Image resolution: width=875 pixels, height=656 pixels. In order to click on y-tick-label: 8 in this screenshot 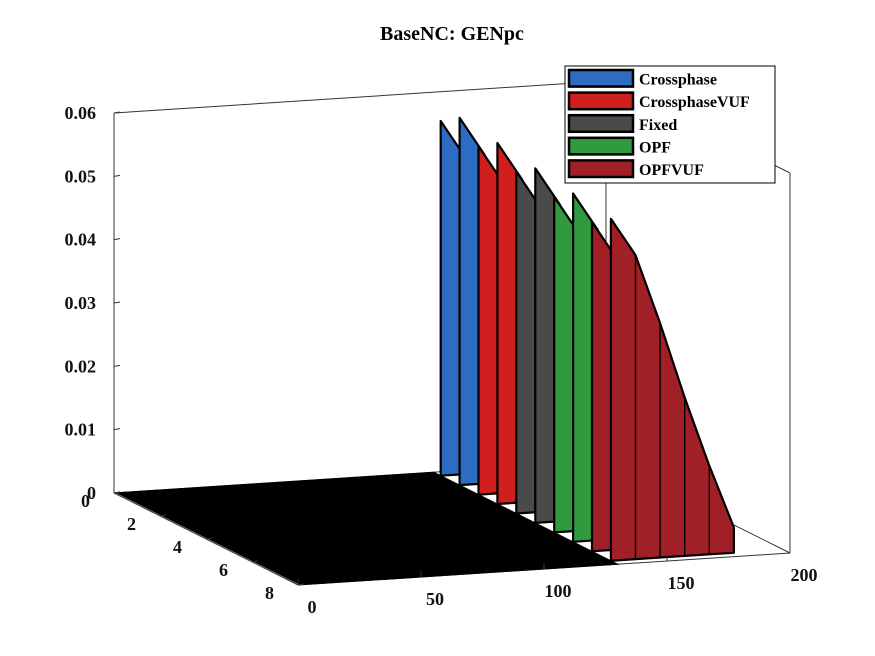, I will do `click(269, 593)`.